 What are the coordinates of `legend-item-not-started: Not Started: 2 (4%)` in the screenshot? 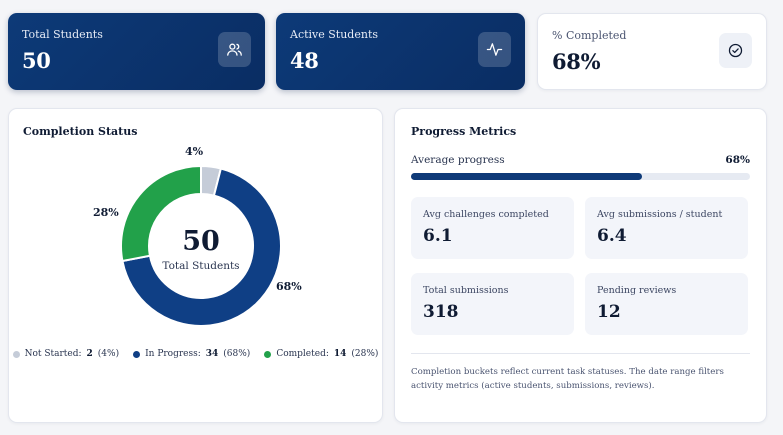 It's located at (66, 354).